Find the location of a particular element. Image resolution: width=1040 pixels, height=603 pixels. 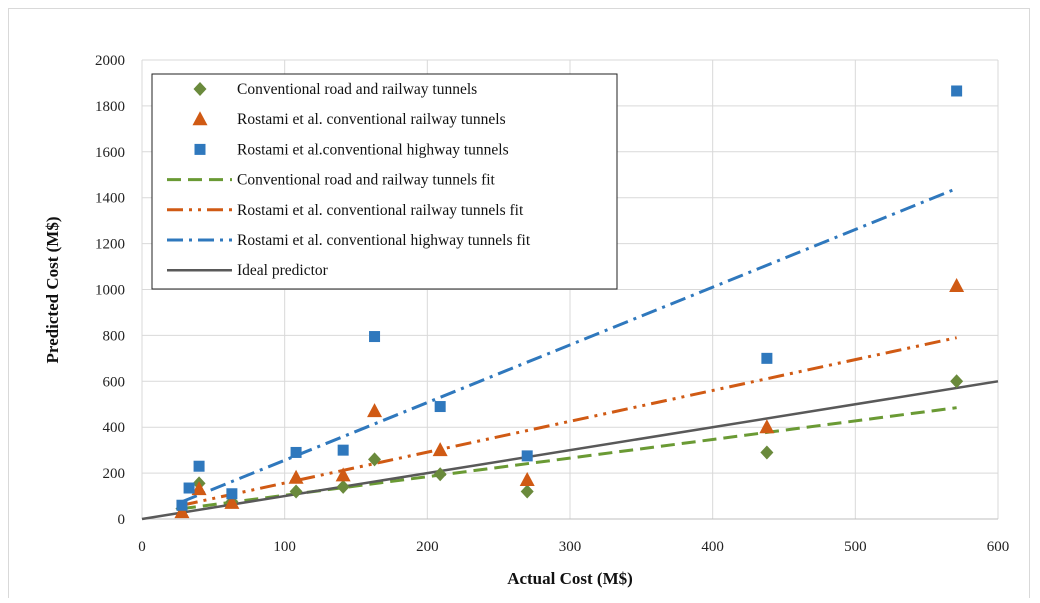

x-tick-label: 400 is located at coordinates (712, 547).